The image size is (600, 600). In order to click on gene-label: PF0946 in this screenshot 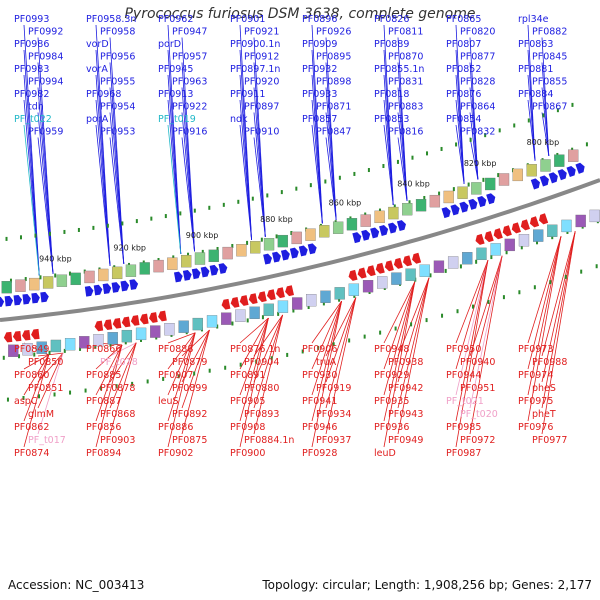, I will do `click(319, 427)`.